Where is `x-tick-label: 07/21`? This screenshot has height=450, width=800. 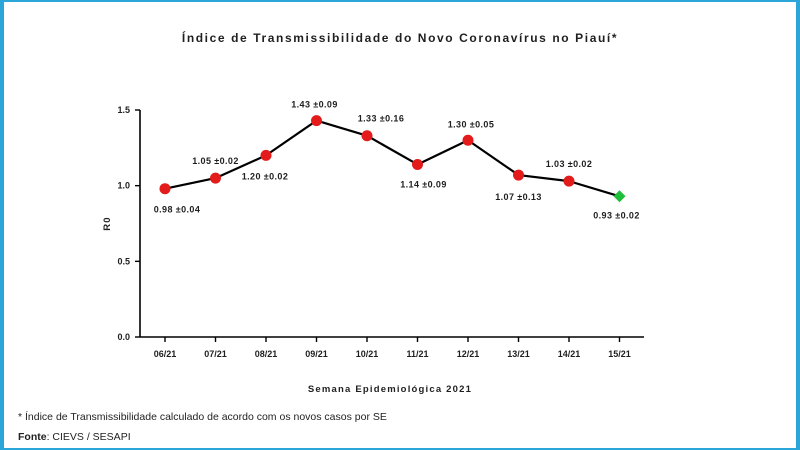 x-tick-label: 07/21 is located at coordinates (215, 354).